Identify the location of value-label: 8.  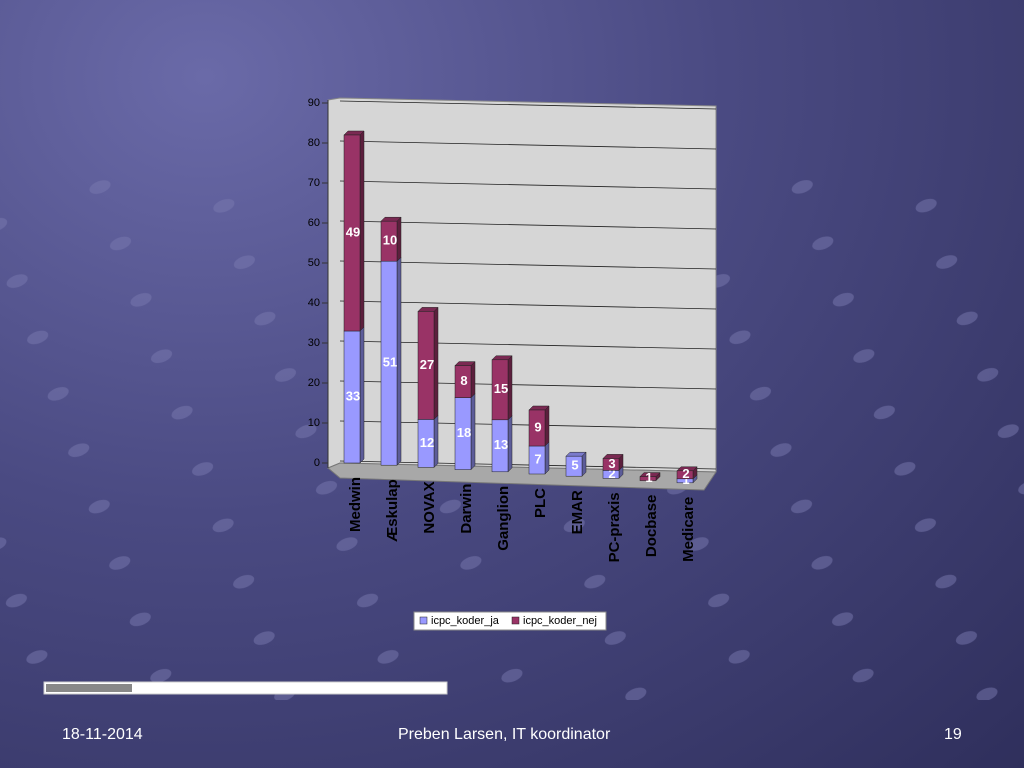
(463, 380).